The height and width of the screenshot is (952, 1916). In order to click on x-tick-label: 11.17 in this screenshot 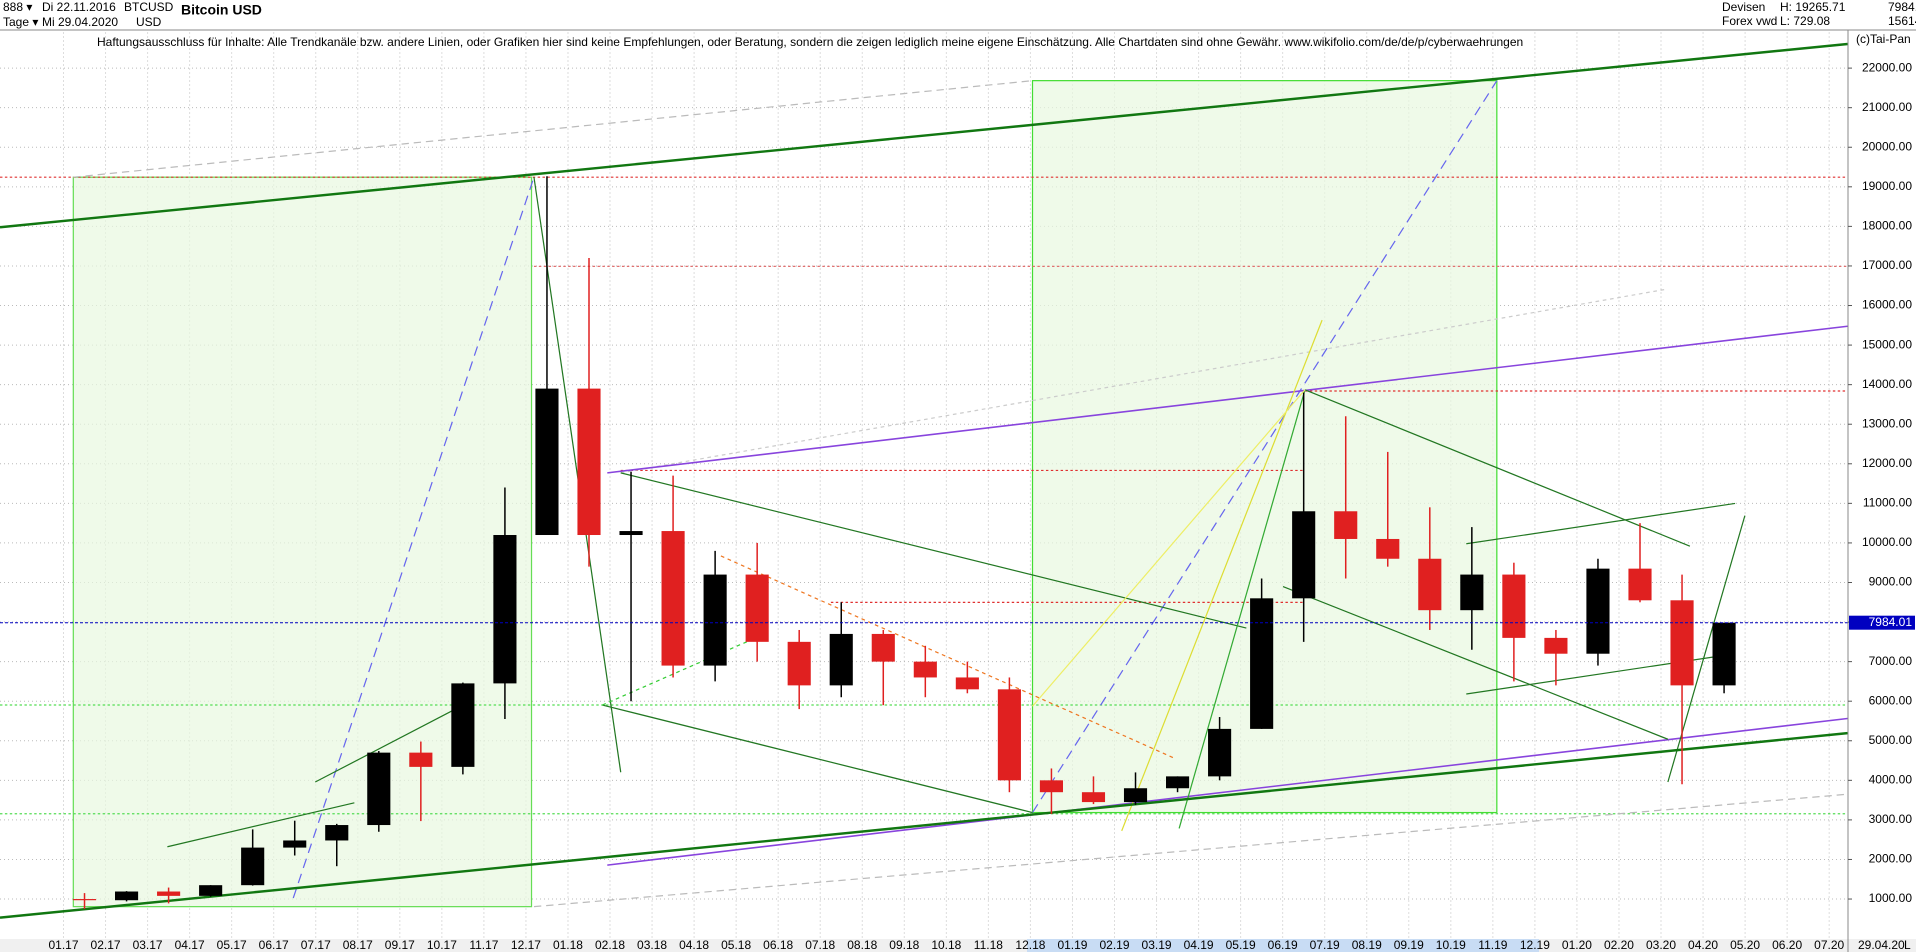, I will do `click(483, 945)`.